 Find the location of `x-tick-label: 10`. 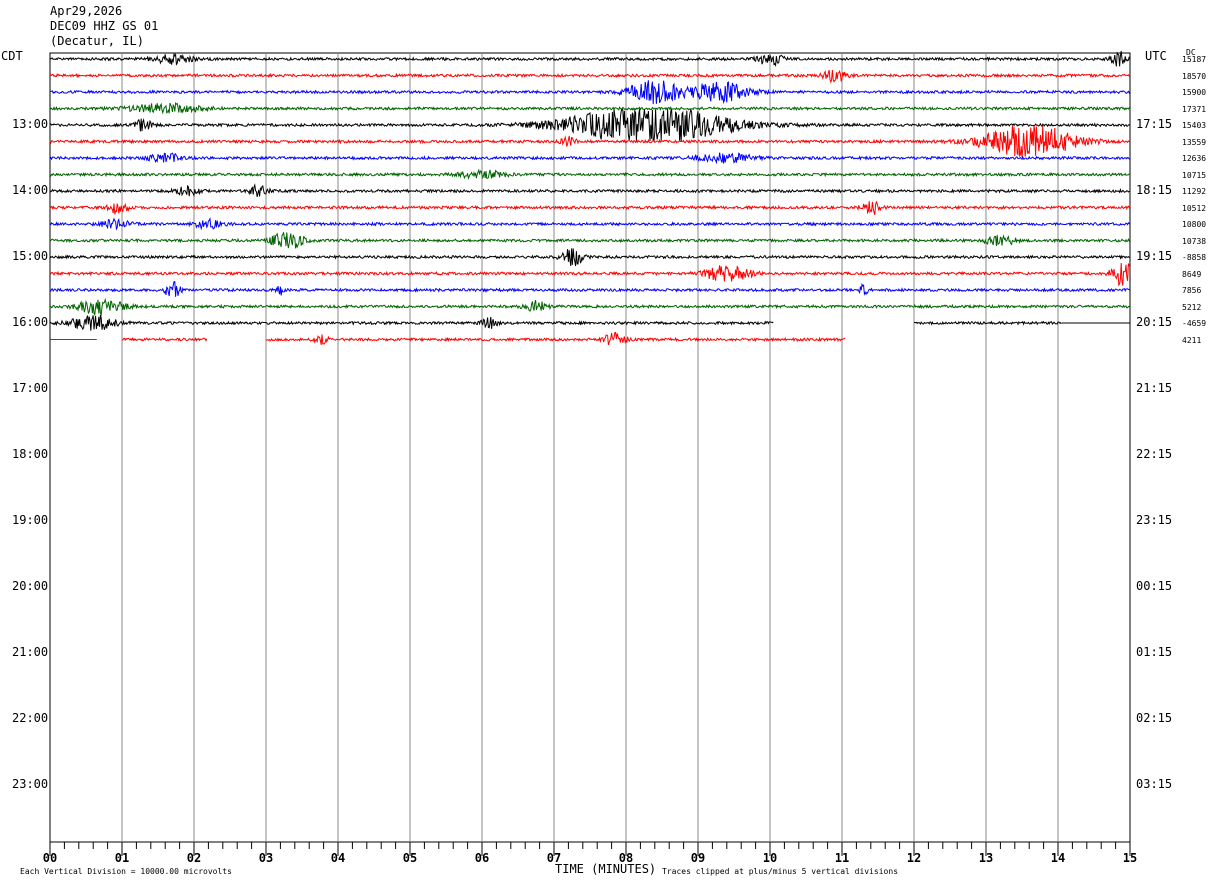

x-tick-label: 10 is located at coordinates (770, 858).